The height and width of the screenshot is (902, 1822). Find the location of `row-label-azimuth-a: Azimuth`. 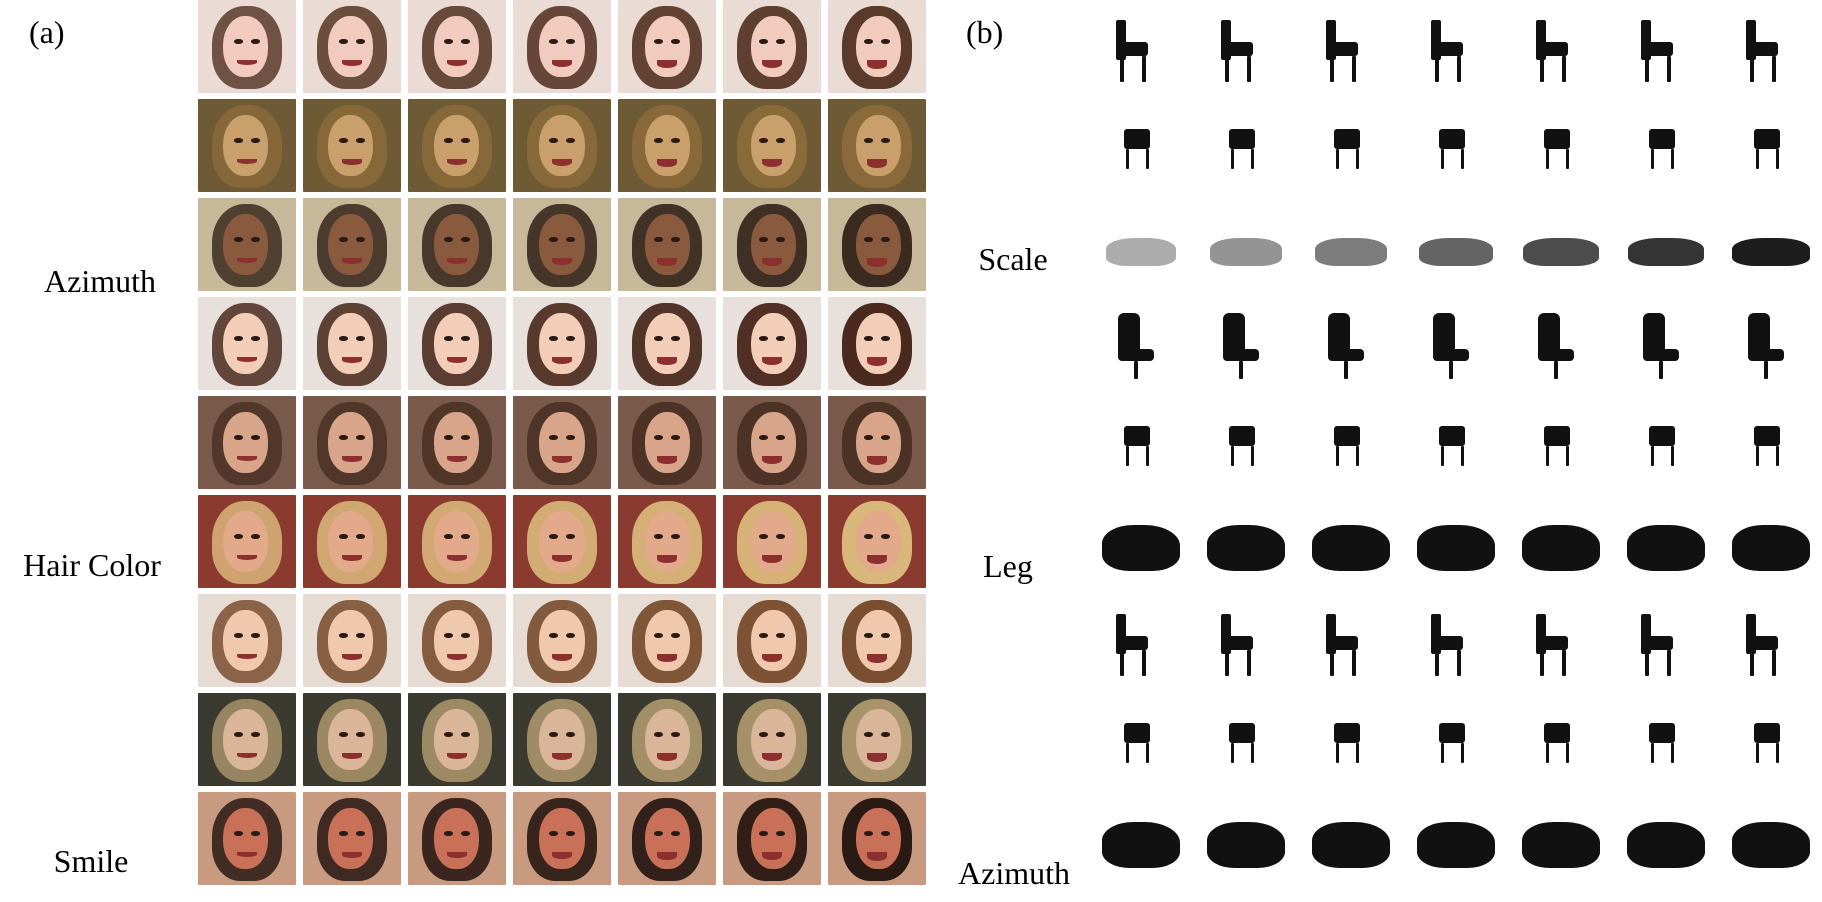

row-label-azimuth-a: Azimuth is located at coordinates (100, 281).